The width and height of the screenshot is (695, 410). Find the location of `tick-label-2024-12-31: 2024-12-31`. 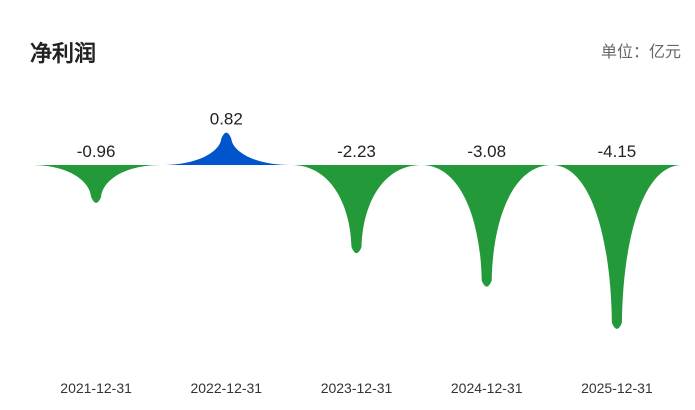

tick-label-2024-12-31: 2024-12-31 is located at coordinates (487, 388).